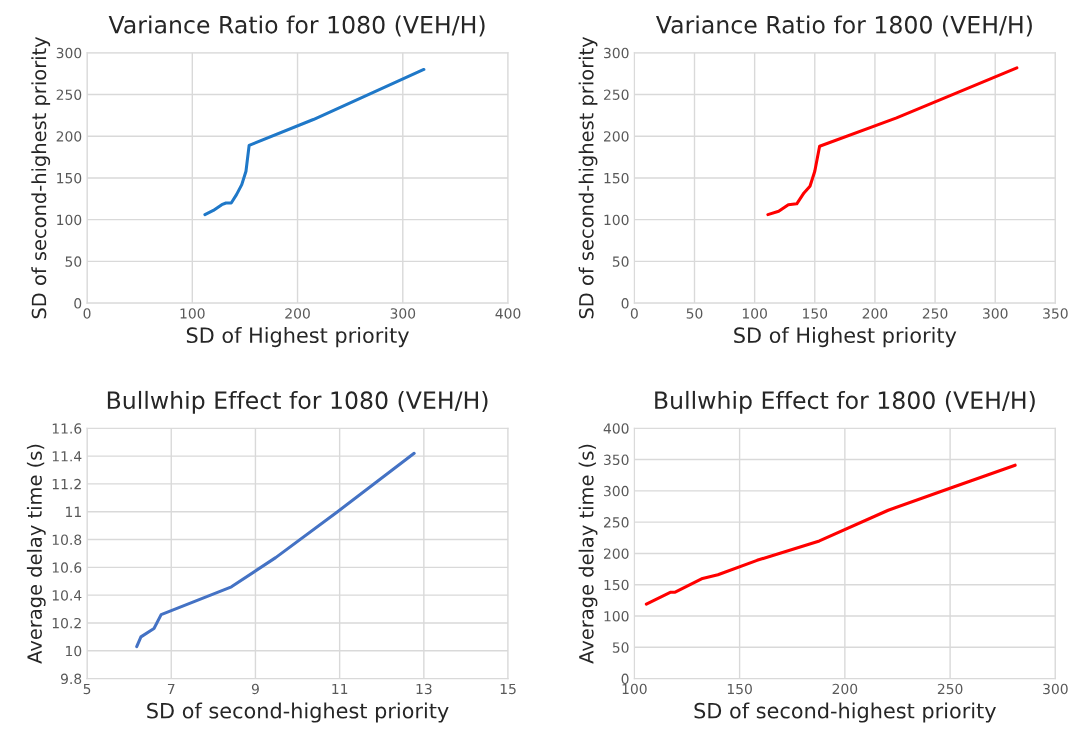 The image size is (1088, 754). I want to click on y-tick-label: 10.4, so click(67, 595).